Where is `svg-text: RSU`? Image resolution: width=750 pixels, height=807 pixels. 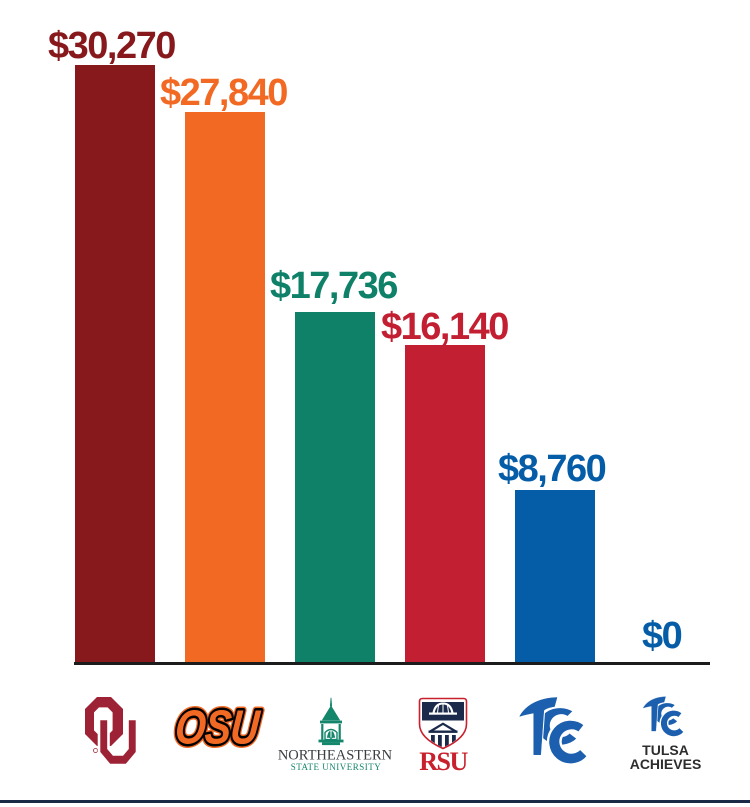
svg-text: RSU is located at coordinates (443, 760).